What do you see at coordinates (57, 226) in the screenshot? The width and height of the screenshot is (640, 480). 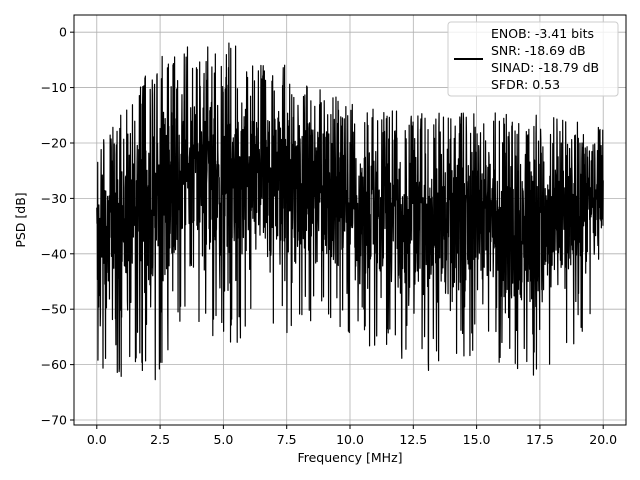 I see `y-axis-ticks: 0 −10 −20 −30 −40 −50 −60 −70` at bounding box center [57, 226].